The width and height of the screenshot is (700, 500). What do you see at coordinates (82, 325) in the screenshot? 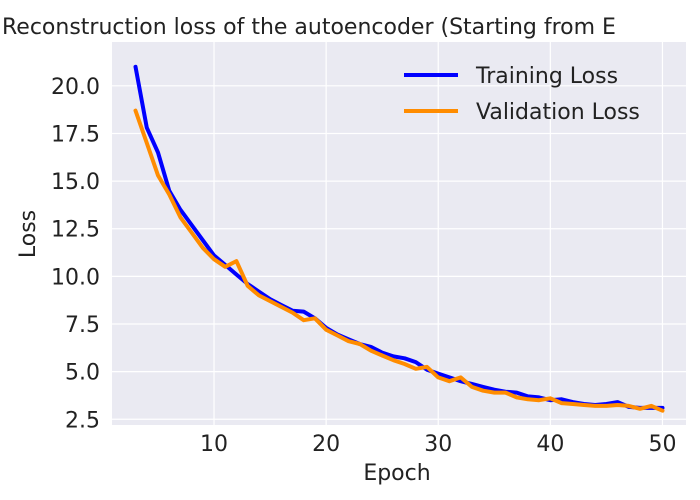
I see `y-tick-label: 7.5` at bounding box center [82, 325].